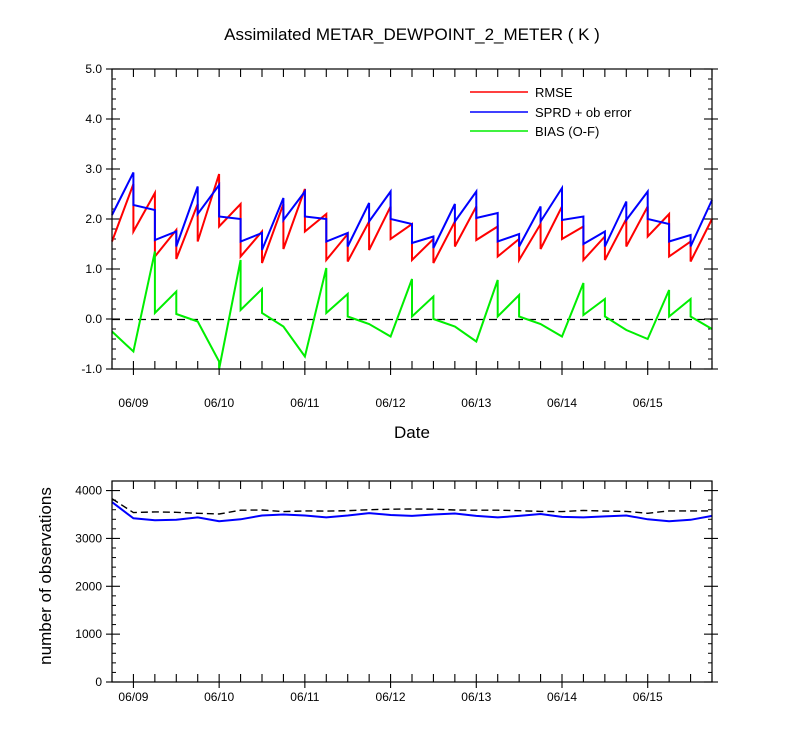 This screenshot has width=800, height=750. What do you see at coordinates (562, 697) in the screenshot?
I see `bottom-date-label: 06/14` at bounding box center [562, 697].